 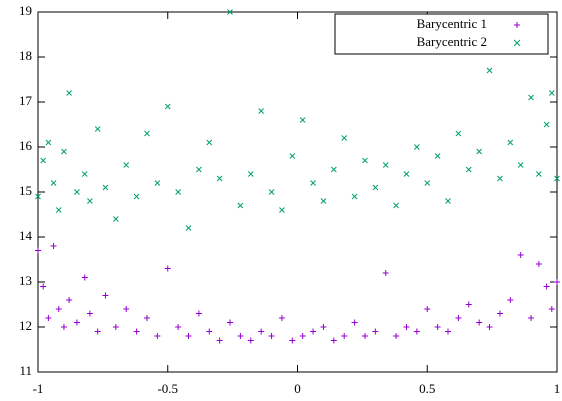 I want to click on y-tick-label: 16, so click(x=26, y=145).